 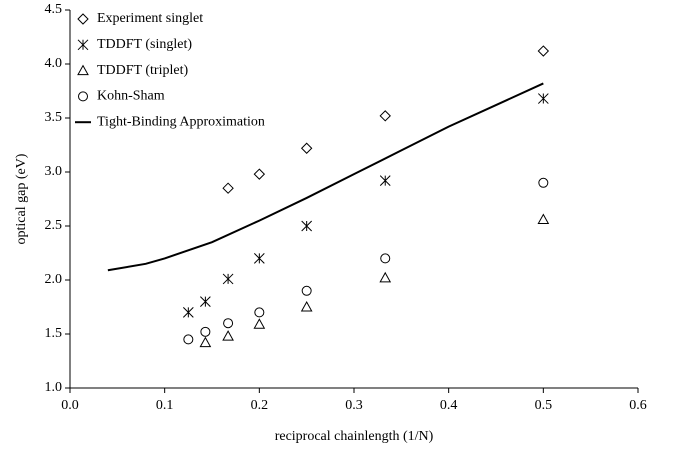 What do you see at coordinates (70, 405) in the screenshot?
I see `x-tick-label: 0.0` at bounding box center [70, 405].